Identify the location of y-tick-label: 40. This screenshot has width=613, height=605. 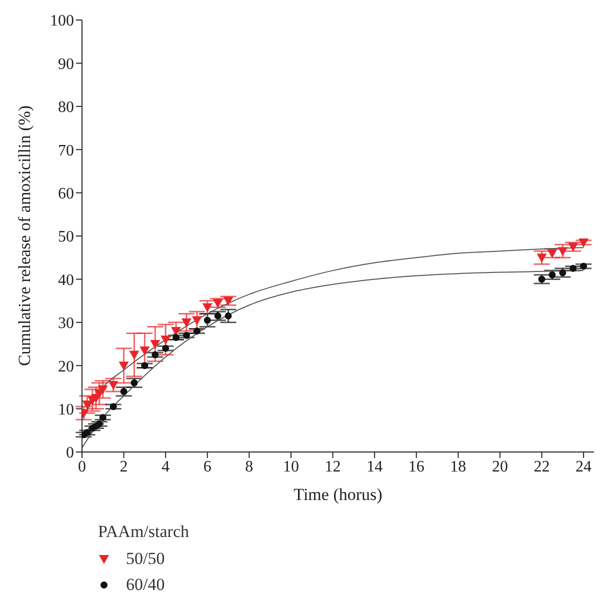
(66, 280).